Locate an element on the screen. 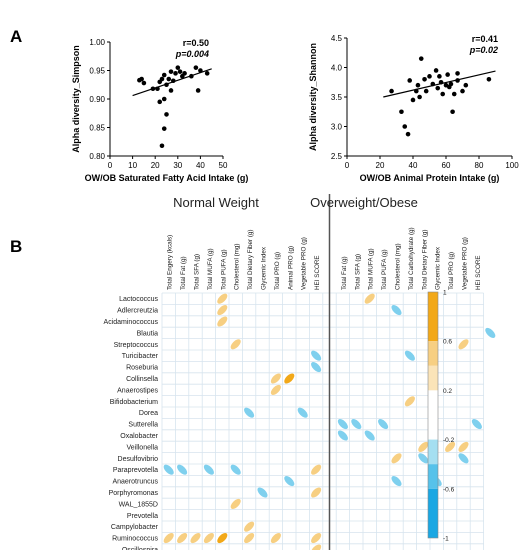  row-label: Acidaminococcus is located at coordinates (131, 322).